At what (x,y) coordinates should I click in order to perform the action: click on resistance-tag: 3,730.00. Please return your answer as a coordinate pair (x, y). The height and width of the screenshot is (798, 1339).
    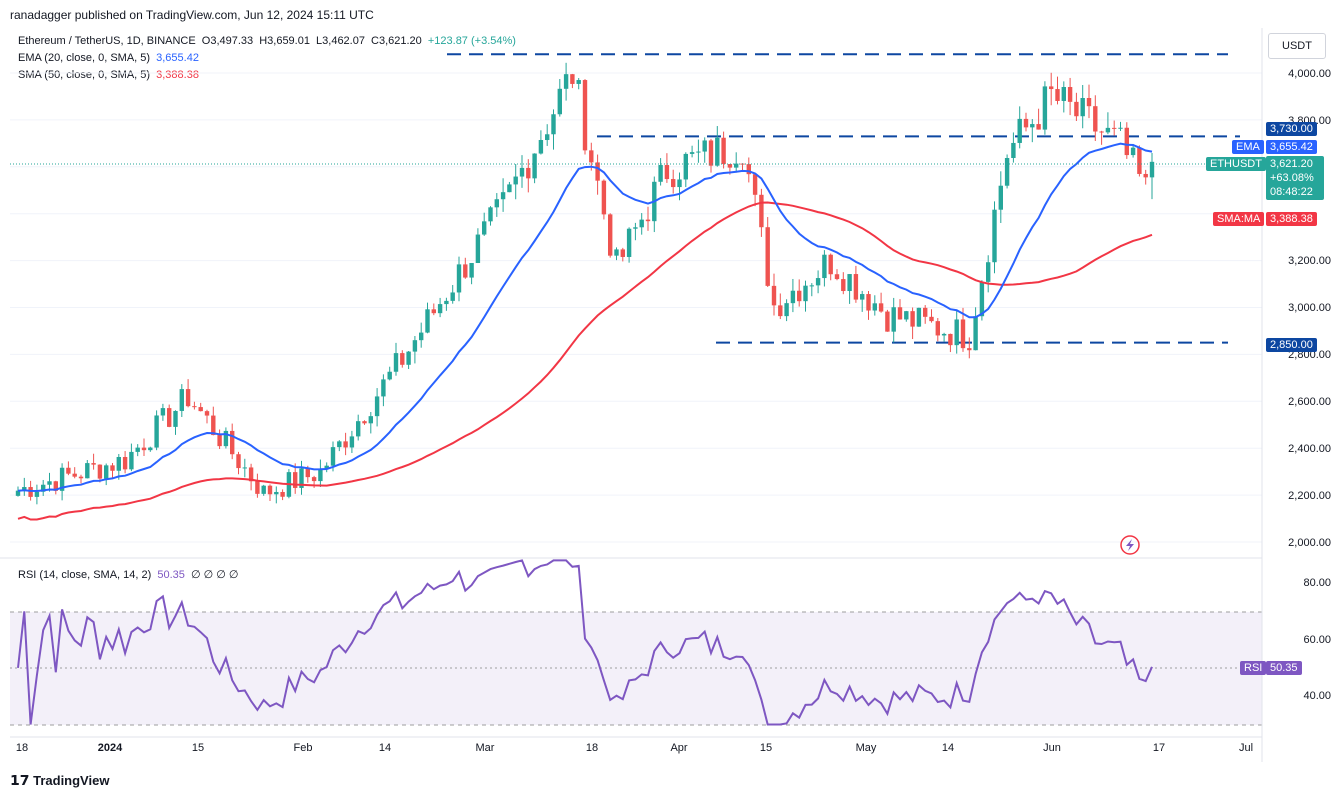
    Looking at the image, I should click on (1291, 129).